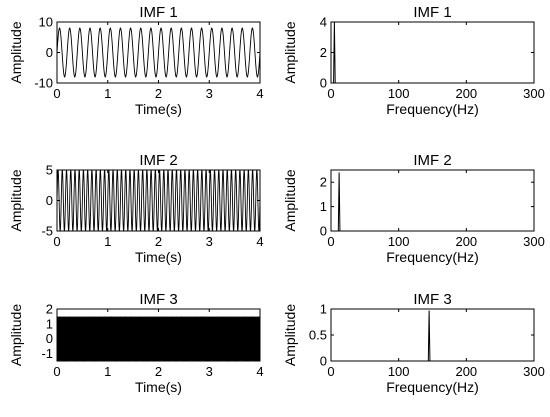  What do you see at coordinates (47, 353) in the screenshot?
I see `y-tick-label: -1` at bounding box center [47, 353].